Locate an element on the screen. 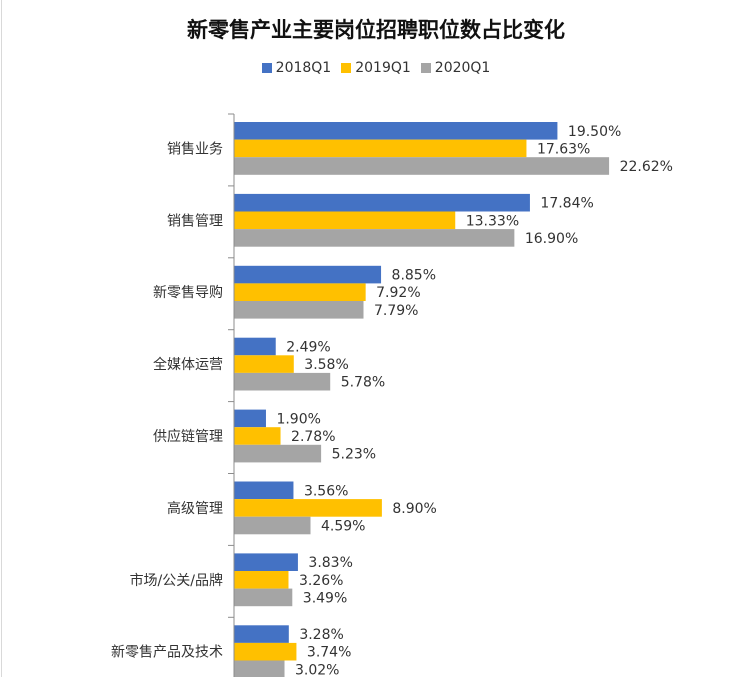 Image resolution: width=752 pixels, height=677 pixels. legend-label: 2019Q1 is located at coordinates (383, 68).